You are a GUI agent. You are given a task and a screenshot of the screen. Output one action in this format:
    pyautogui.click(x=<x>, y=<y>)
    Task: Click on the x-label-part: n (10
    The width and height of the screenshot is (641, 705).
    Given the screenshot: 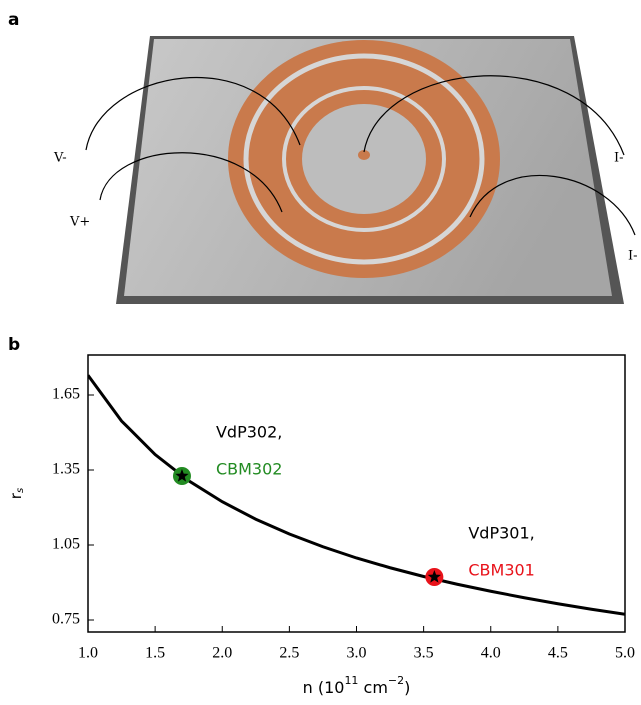 What is the action you would take?
    pyautogui.click(x=324, y=687)
    